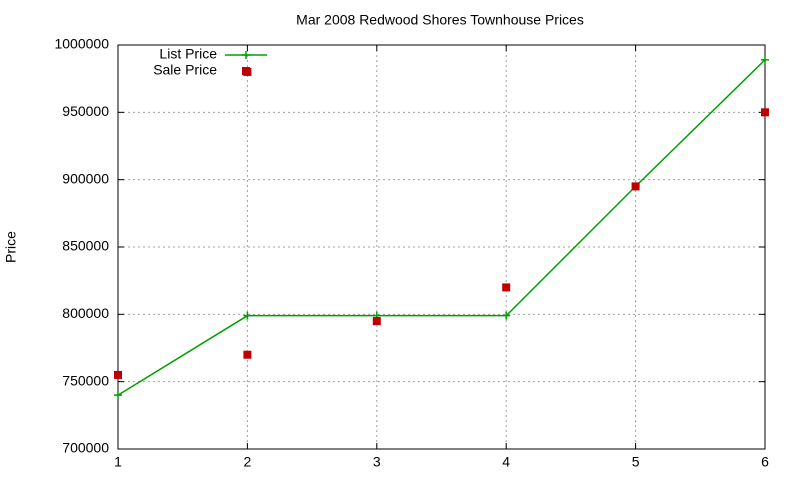 The width and height of the screenshot is (800, 480). What do you see at coordinates (11, 247) in the screenshot?
I see `y-axis-label: Price` at bounding box center [11, 247].